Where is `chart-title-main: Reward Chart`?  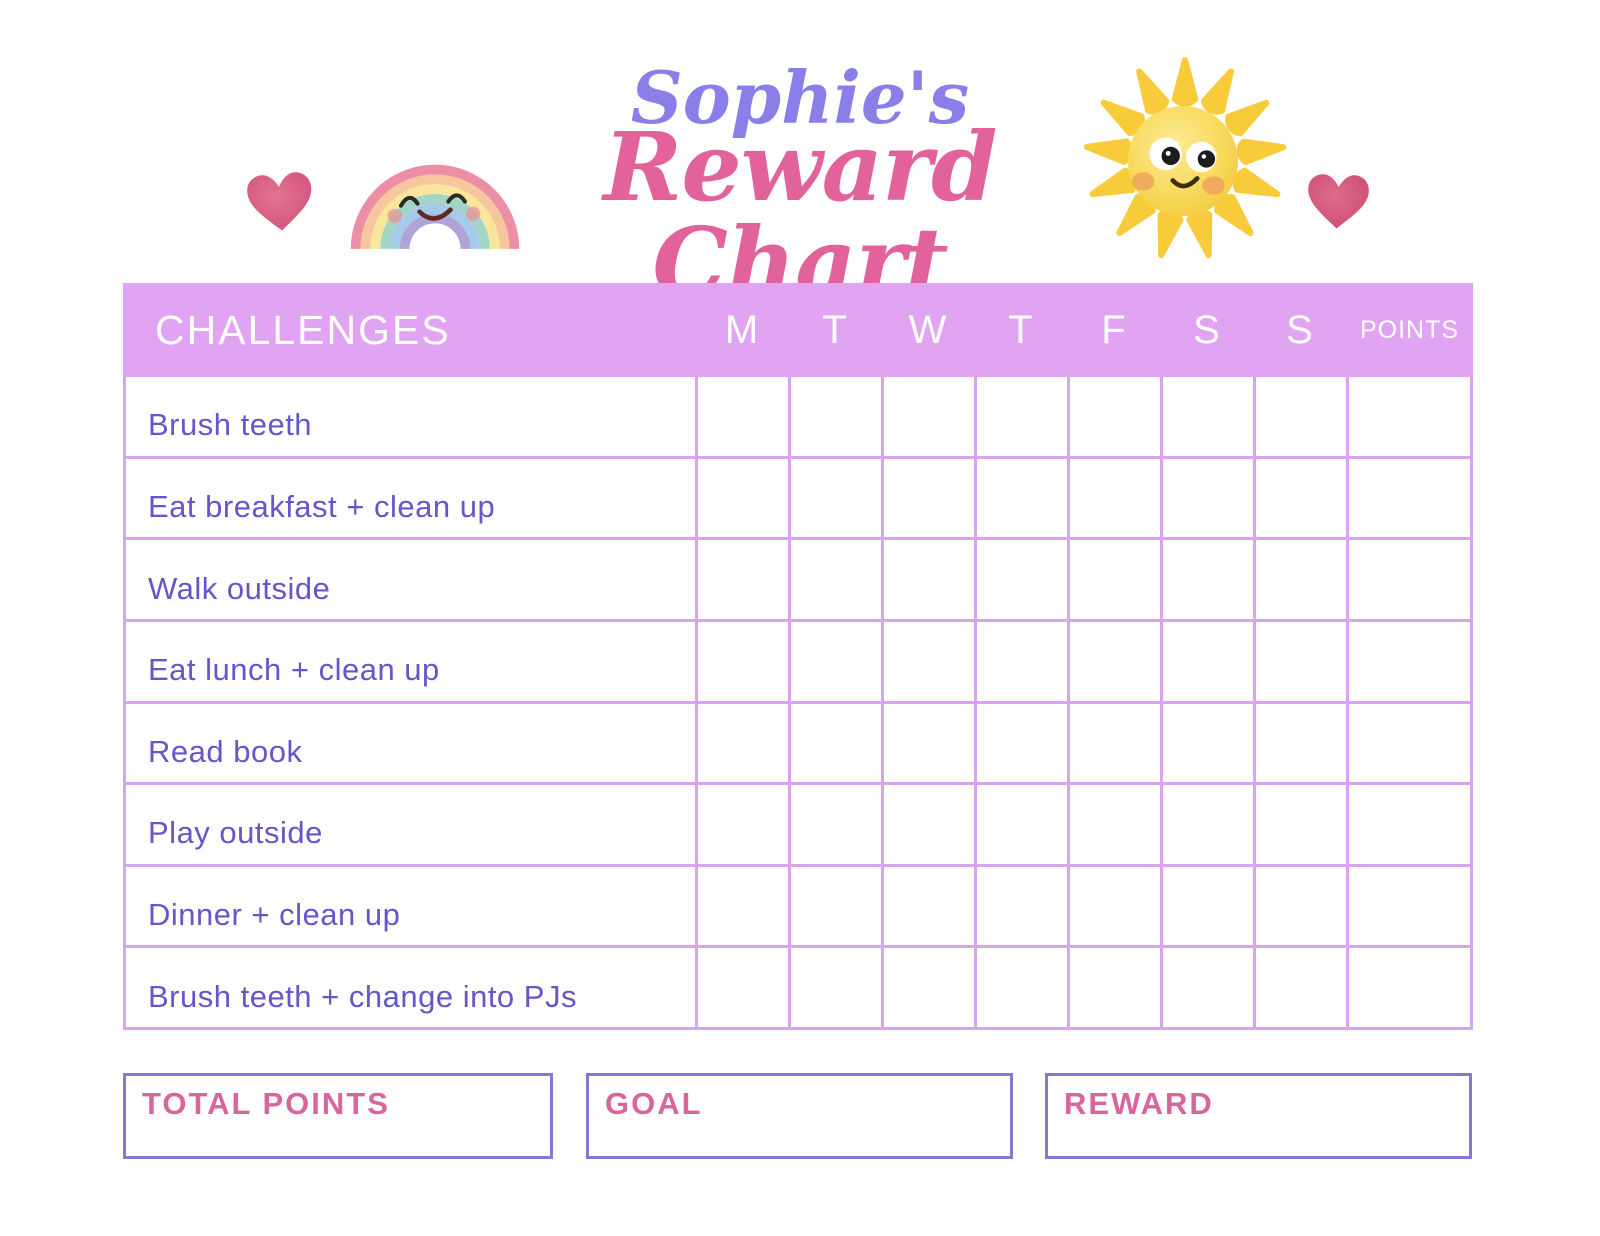 chart-title-main: Reward Chart is located at coordinates (800, 215).